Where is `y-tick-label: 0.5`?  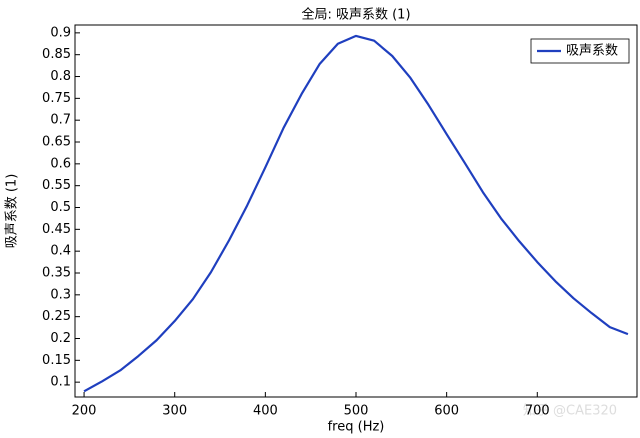 y-tick-label: 0.5 is located at coordinates (60, 207).